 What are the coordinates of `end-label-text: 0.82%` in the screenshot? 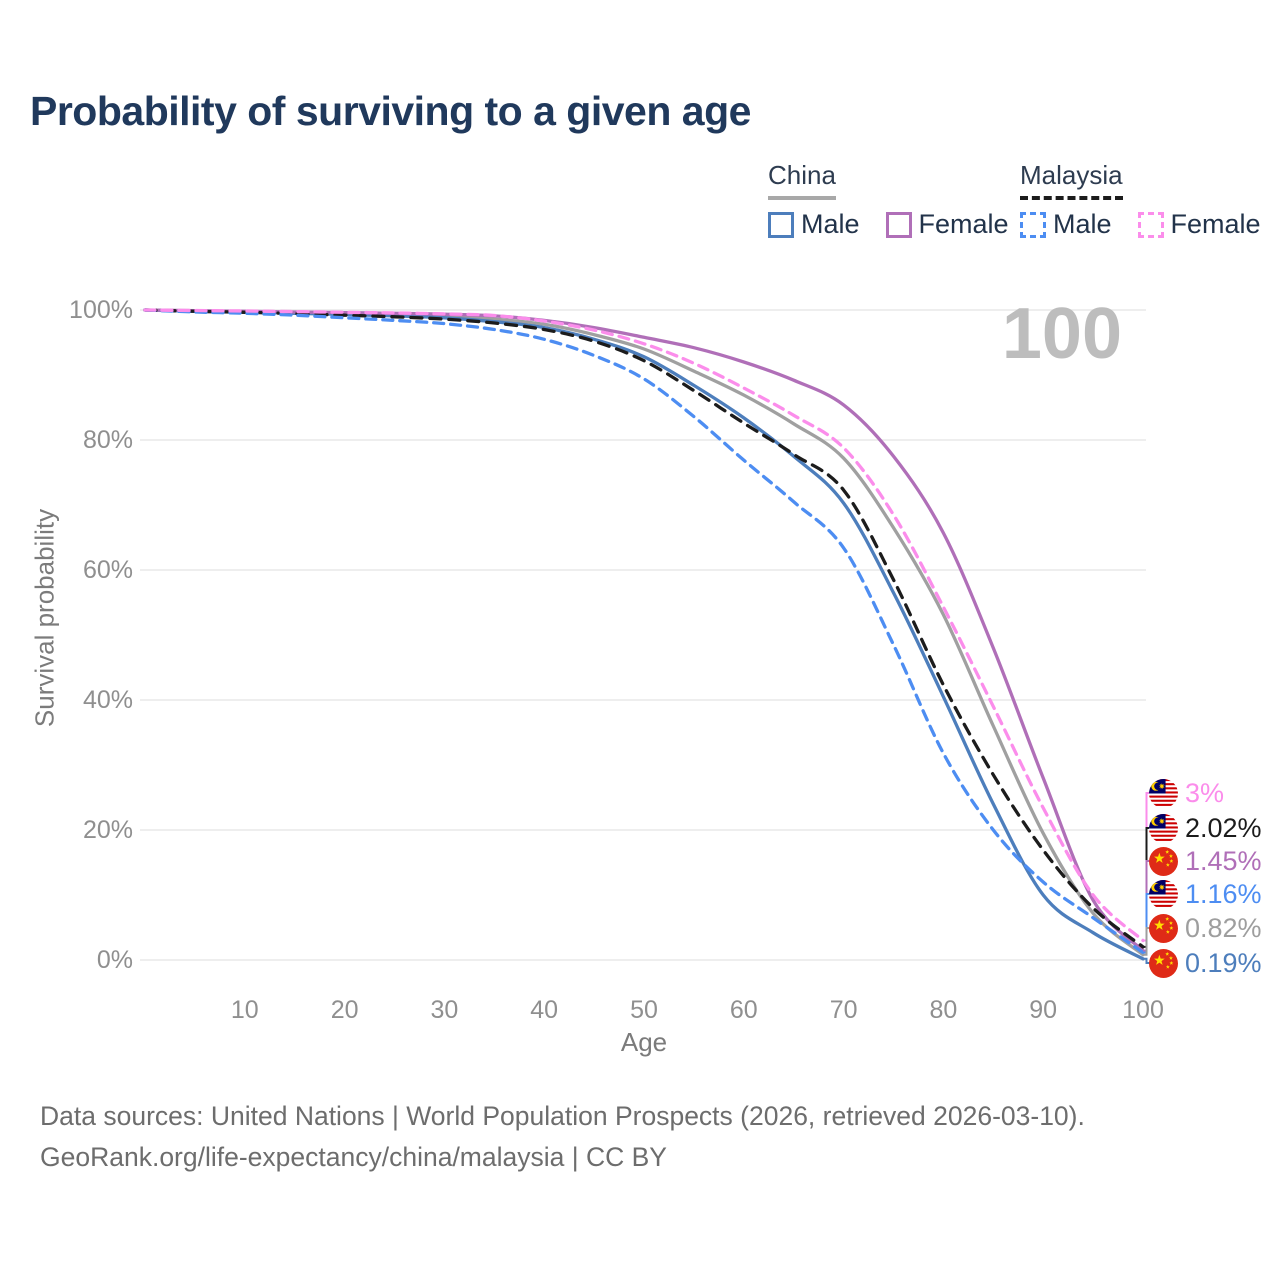 It's located at (1223, 927).